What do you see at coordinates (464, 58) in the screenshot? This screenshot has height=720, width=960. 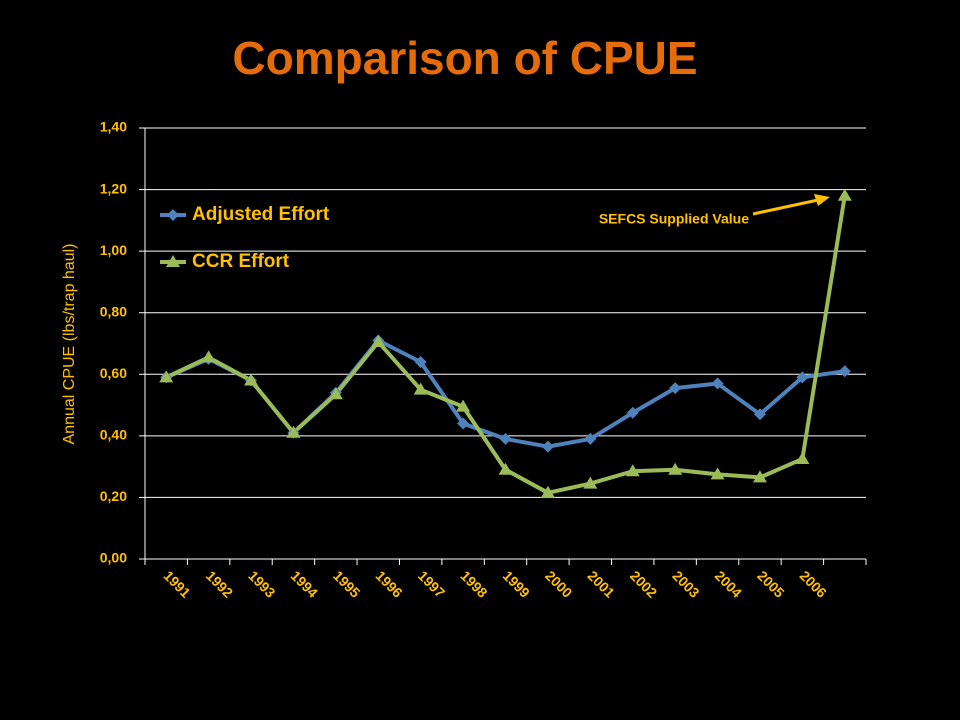 I see `chart-title: Comparison of CPUE` at bounding box center [464, 58].